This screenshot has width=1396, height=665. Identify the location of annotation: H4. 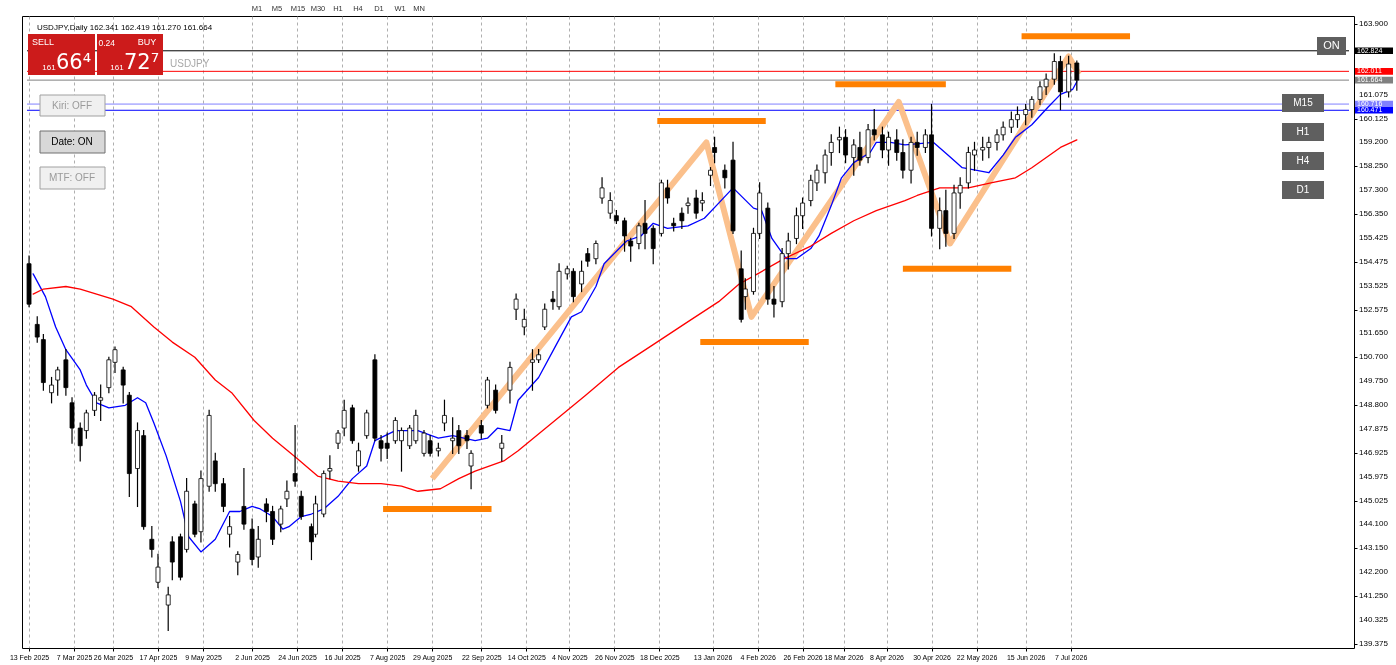
(1303, 160).